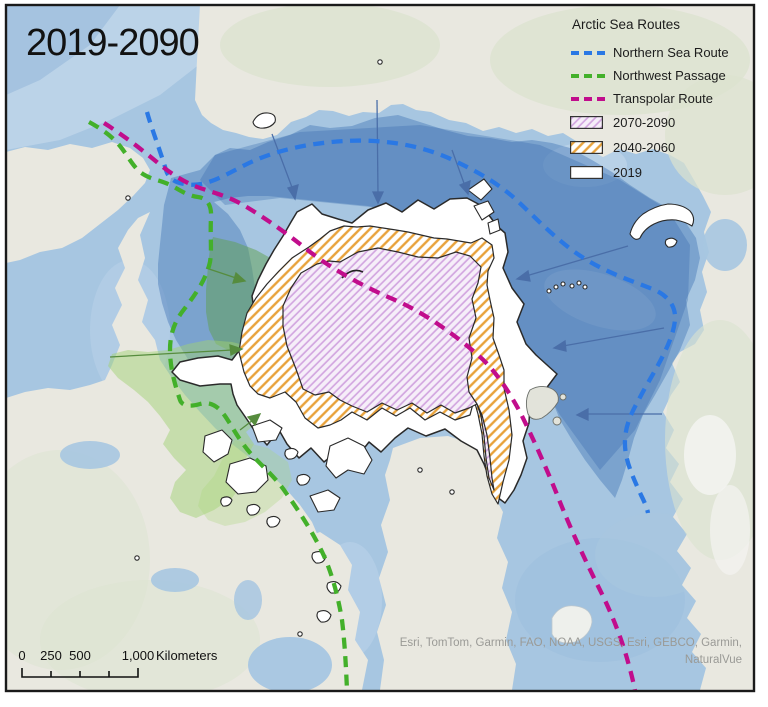 The image size is (768, 707). I want to click on swatch-2070-2090, so click(588, 122).